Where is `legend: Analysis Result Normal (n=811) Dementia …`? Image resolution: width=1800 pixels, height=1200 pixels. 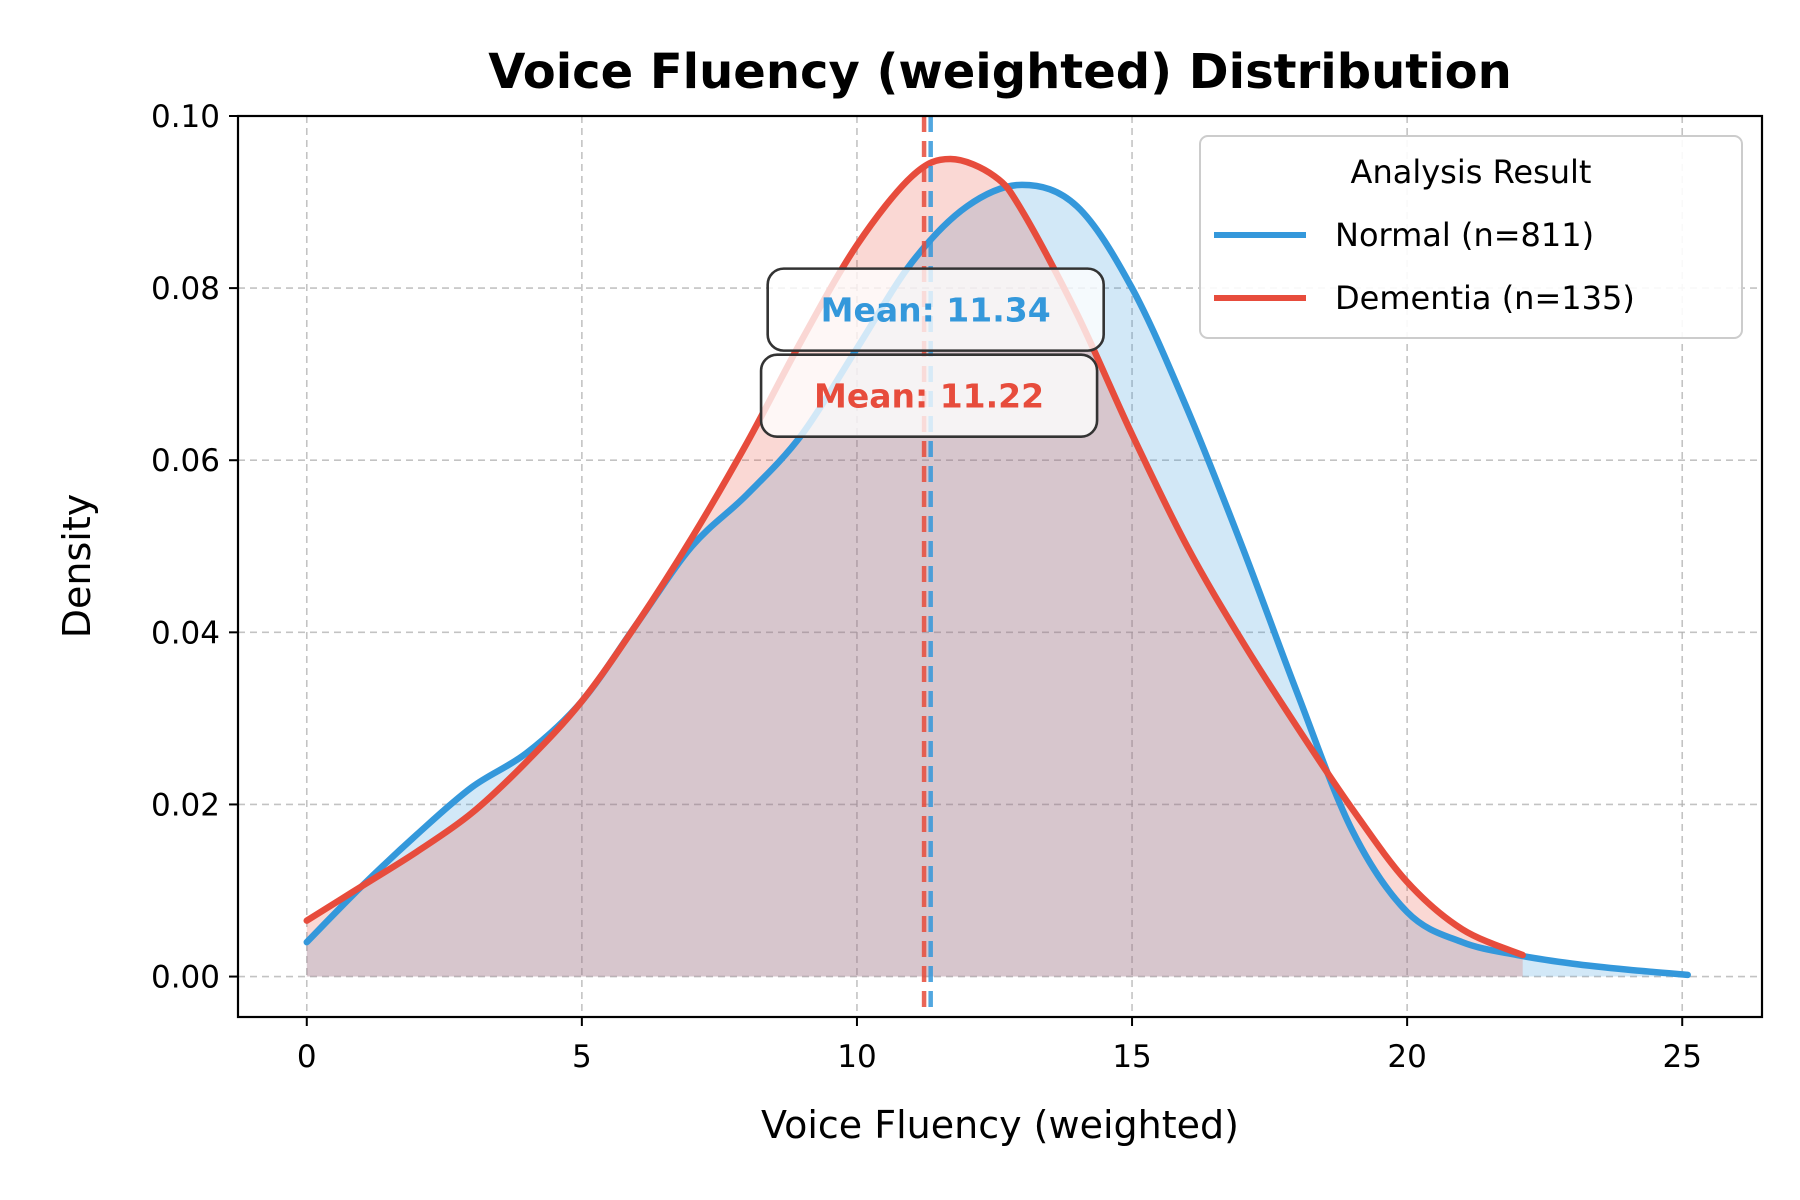 legend: Analysis Result Normal (n=811) Dementia … is located at coordinates (1471, 237).